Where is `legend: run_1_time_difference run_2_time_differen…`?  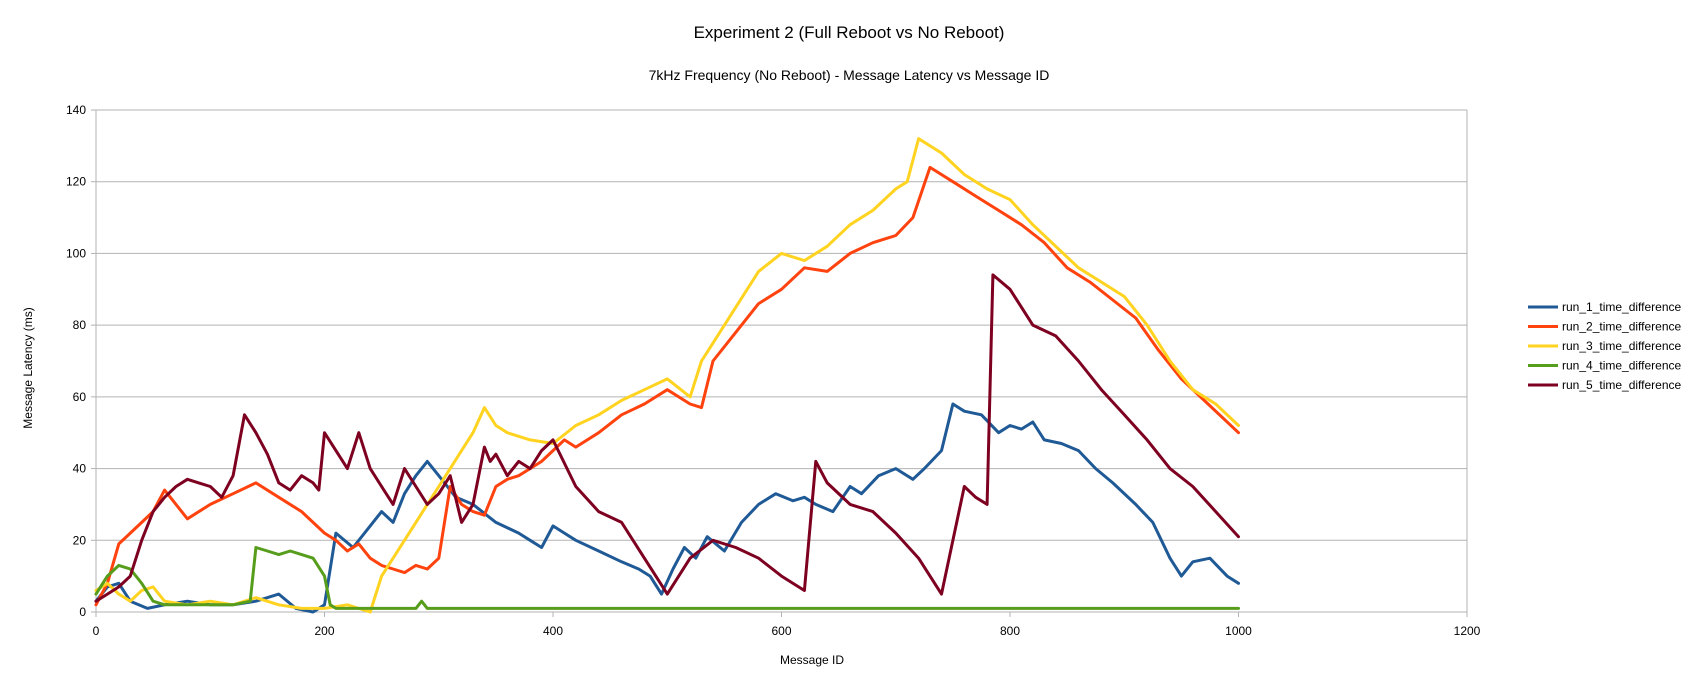 legend: run_1_time_difference run_2_time_differen… is located at coordinates (1605, 346).